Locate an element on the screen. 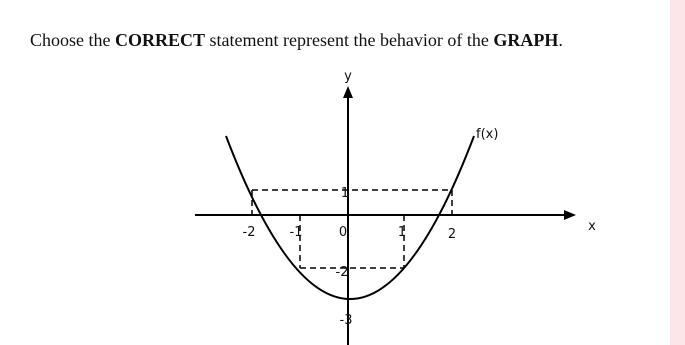 Image resolution: width=685 pixels, height=345 pixels. question-text: Choose the is located at coordinates (72, 40).